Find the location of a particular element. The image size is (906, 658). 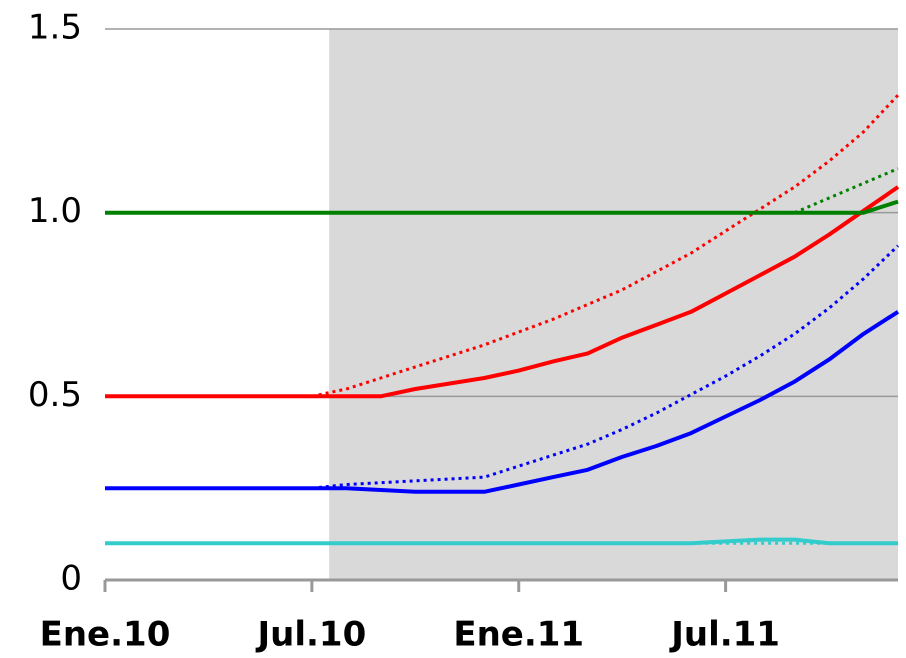

y-tick-label: 0.5 is located at coordinates (55, 395).